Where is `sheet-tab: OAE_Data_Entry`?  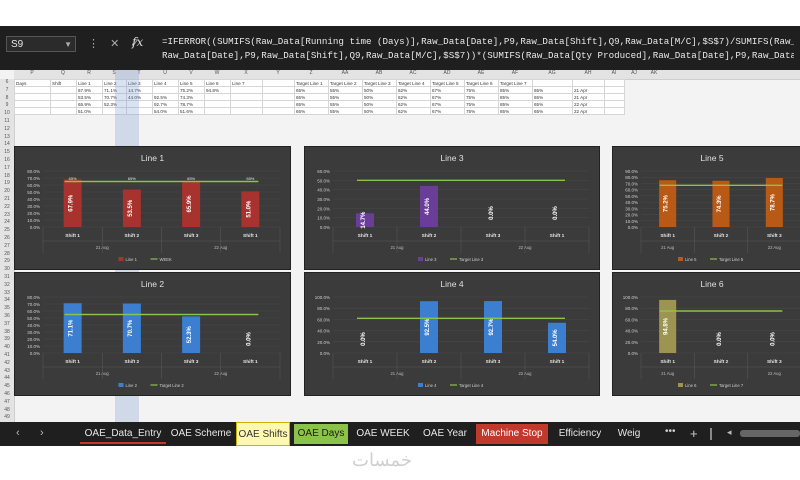 sheet-tab: OAE_Data_Entry is located at coordinates (123, 434).